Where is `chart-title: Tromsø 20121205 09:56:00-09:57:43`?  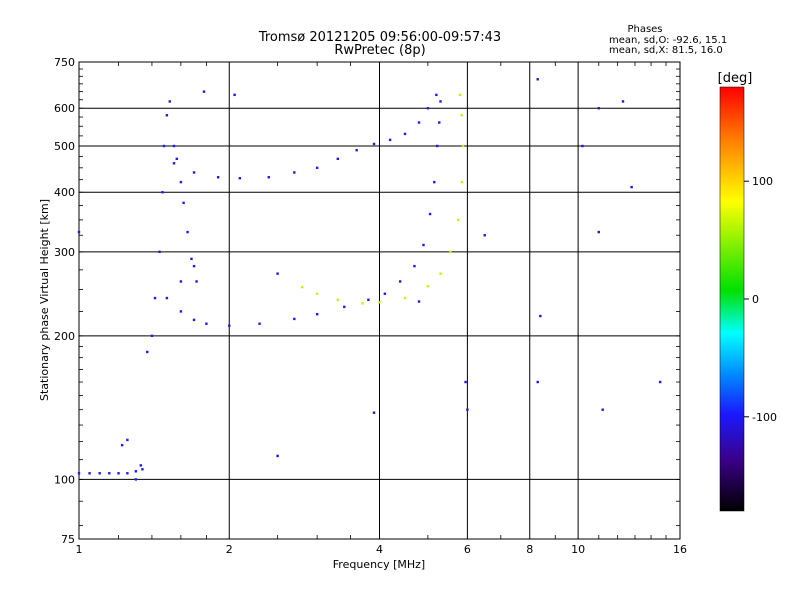
chart-title: Tromsø 20121205 09:56:00-09:57:43 is located at coordinates (379, 37).